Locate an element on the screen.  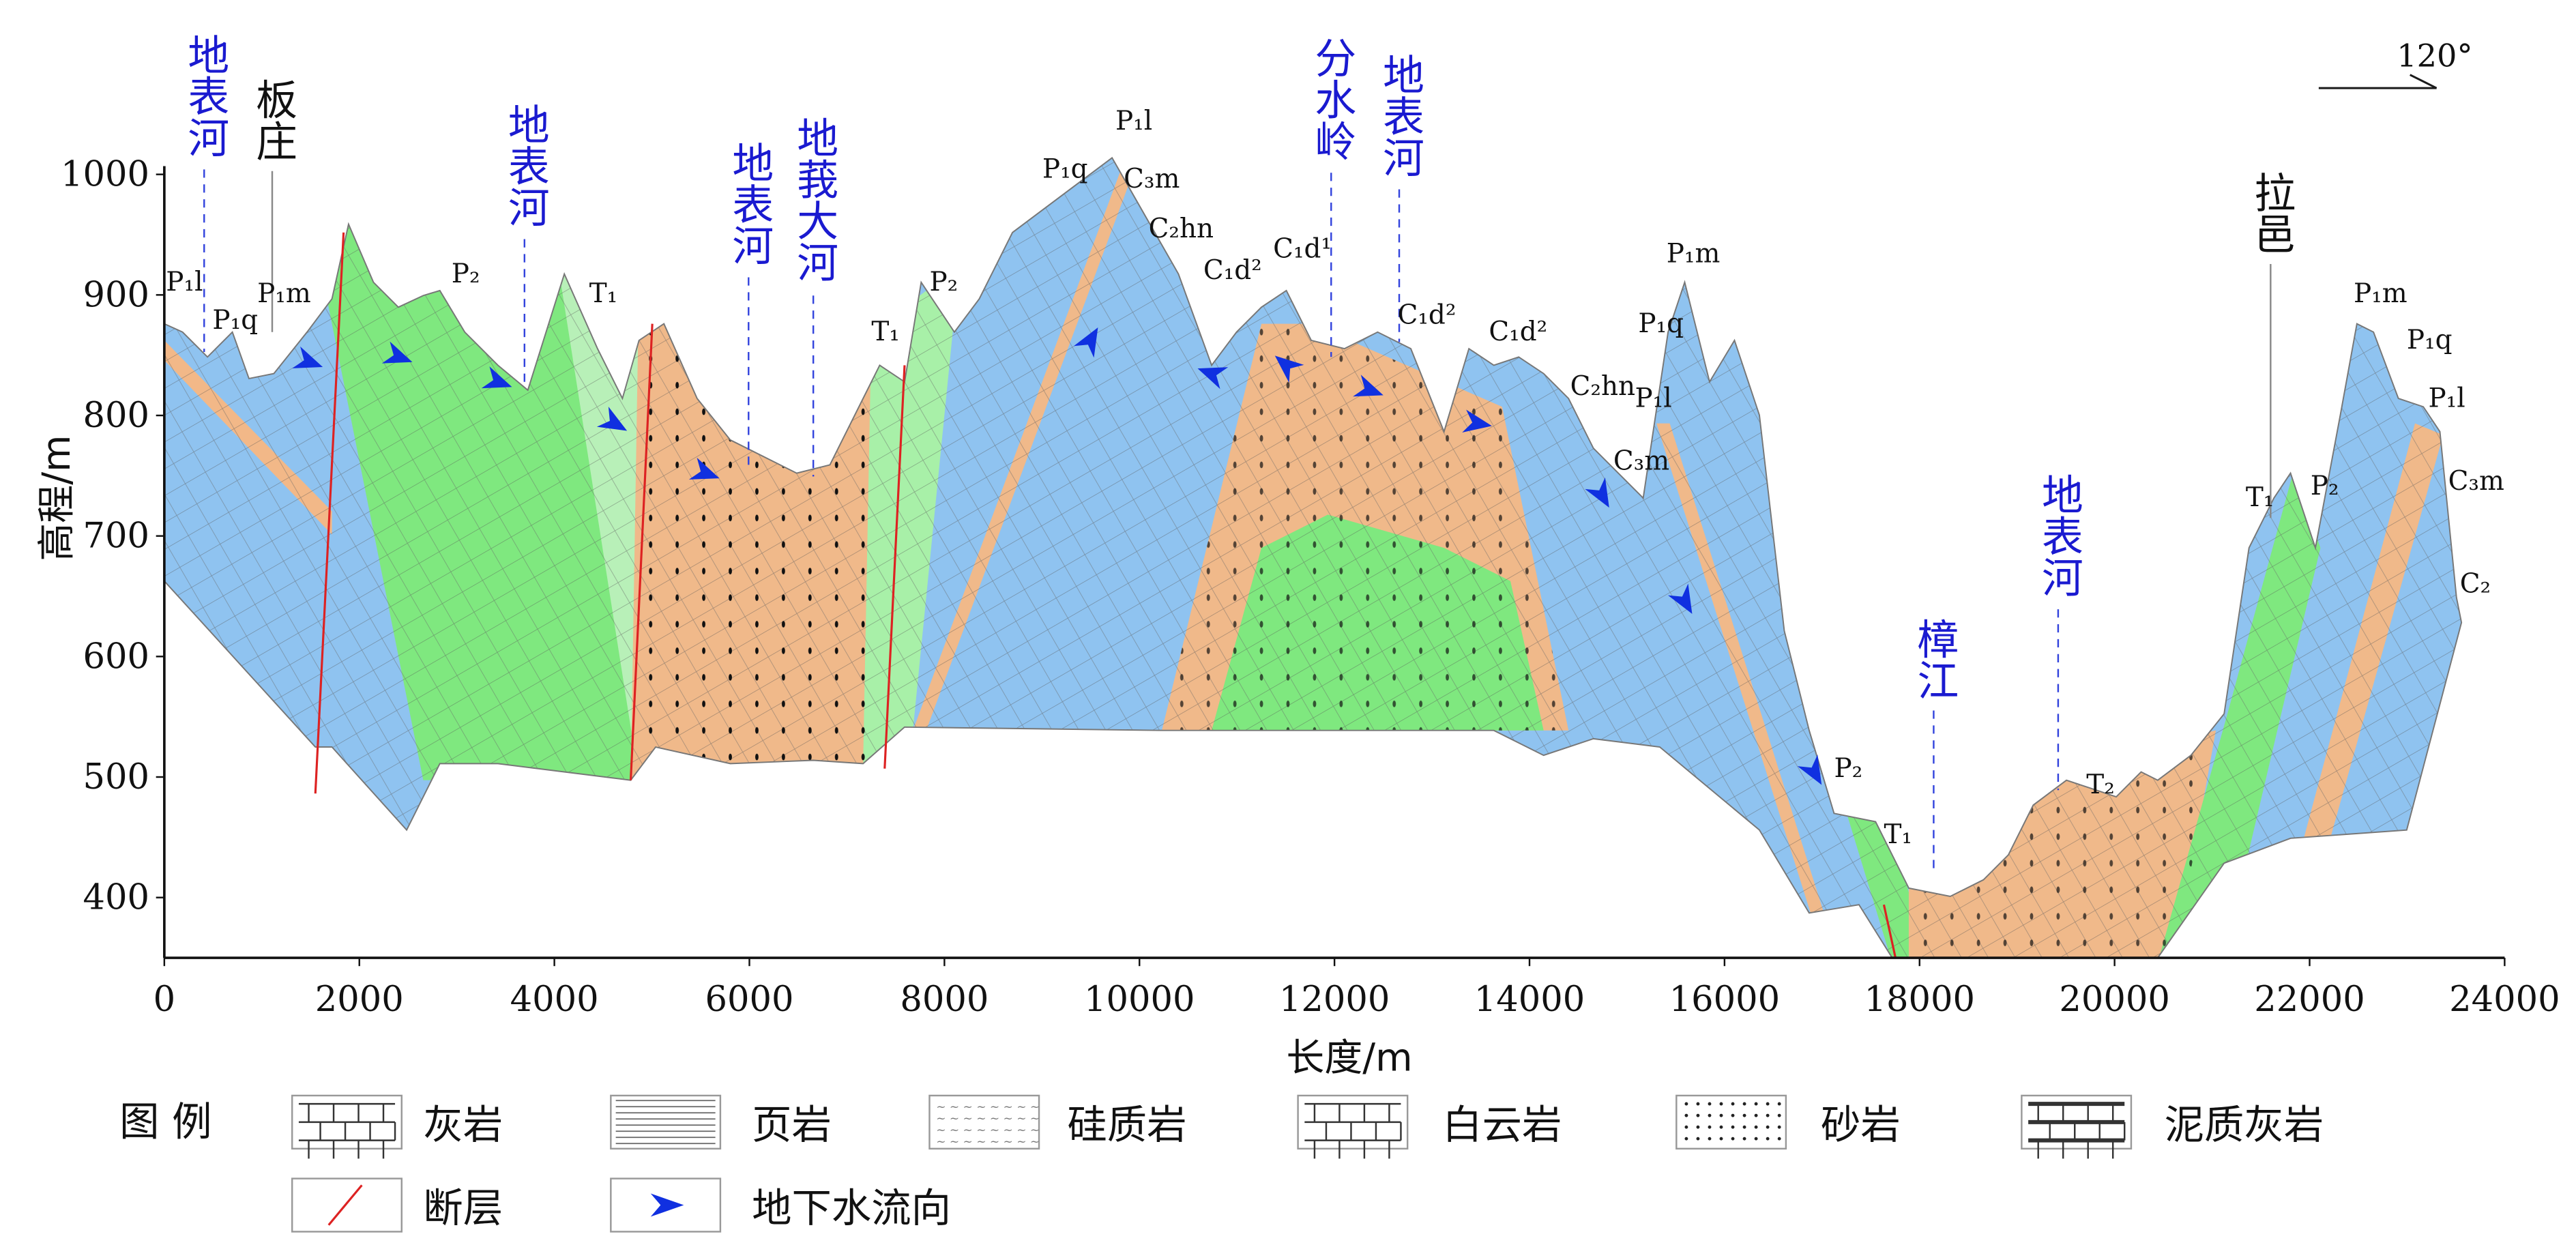
y-tick-label: 1000 is located at coordinates (105, 175).